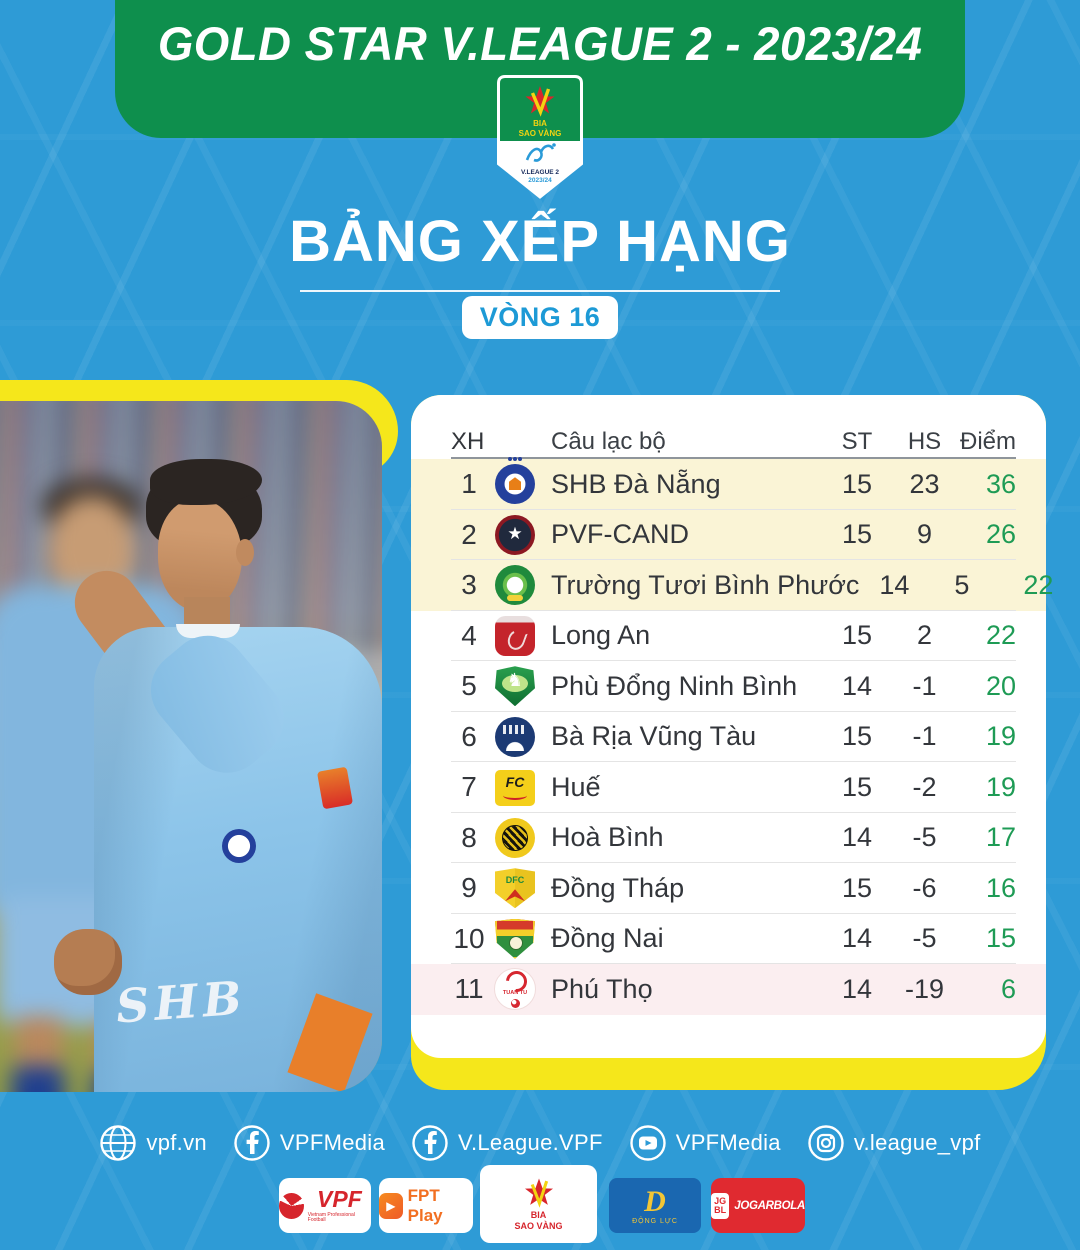  I want to click on sponsor-fpt-play: ▶ FPT Play, so click(426, 1205).